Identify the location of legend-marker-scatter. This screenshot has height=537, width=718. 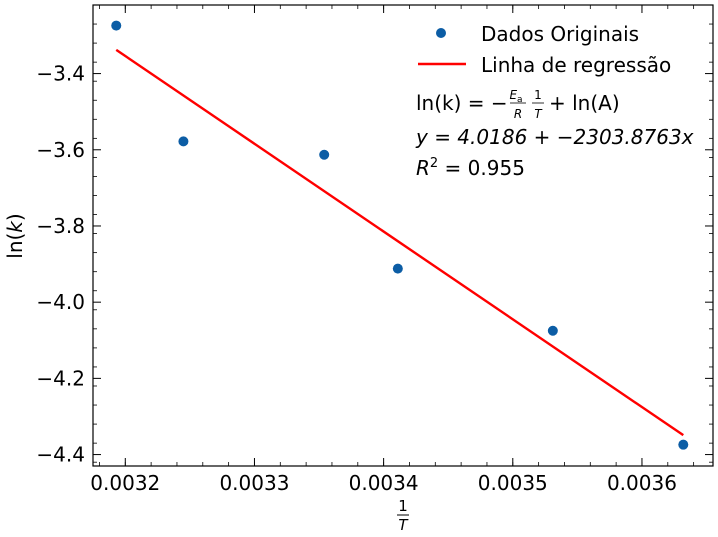
(441, 33).